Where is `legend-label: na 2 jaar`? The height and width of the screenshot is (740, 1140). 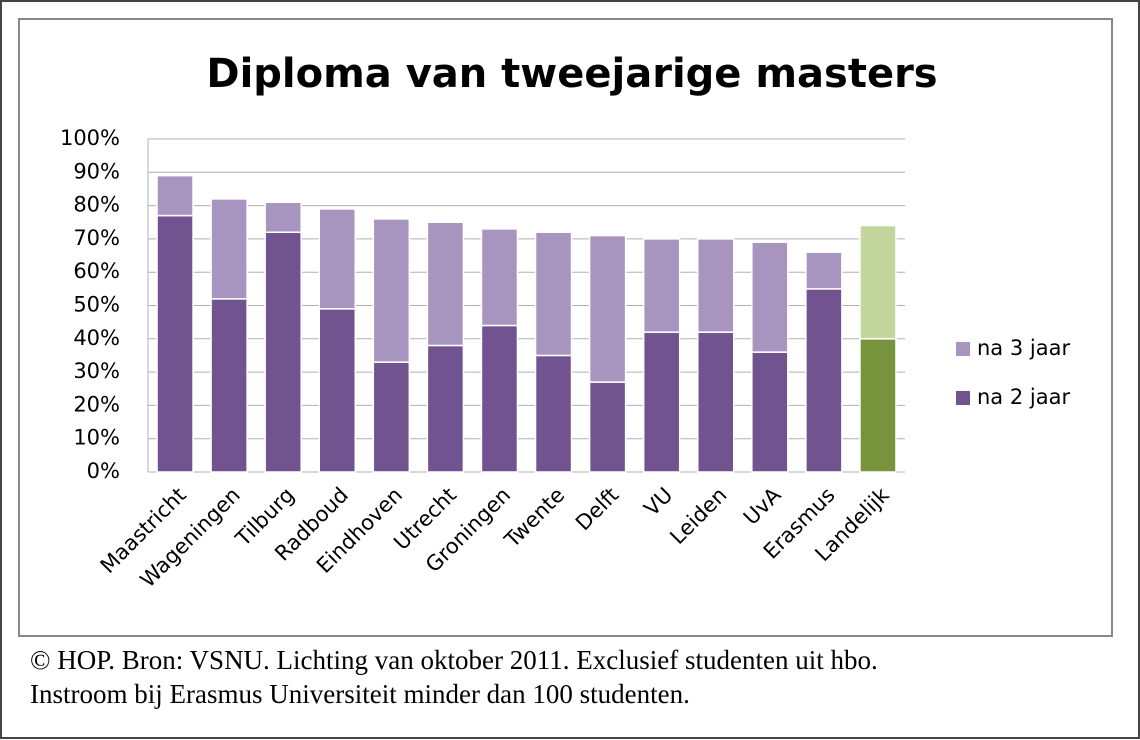
legend-label: na 2 jaar is located at coordinates (1023, 397).